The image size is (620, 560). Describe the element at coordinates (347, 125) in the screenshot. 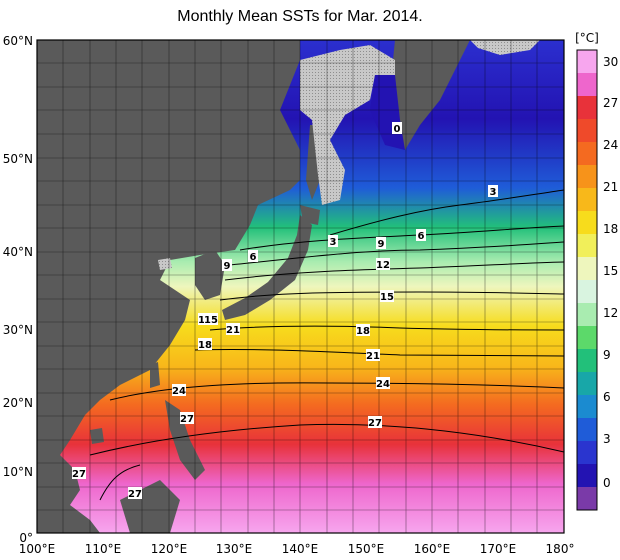

I see `okhotsk-ice` at that location.